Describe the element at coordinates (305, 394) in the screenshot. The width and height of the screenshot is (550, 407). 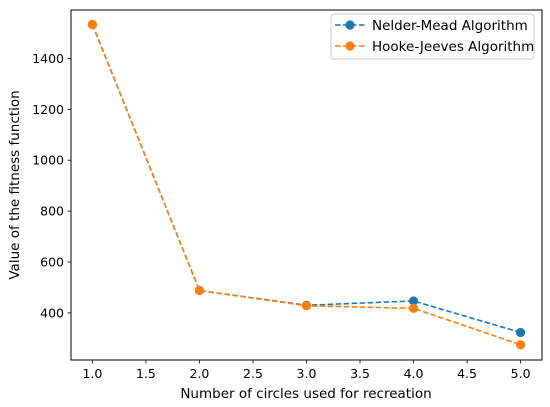
I see `x-axis-label: Number of circles used for recreation` at that location.